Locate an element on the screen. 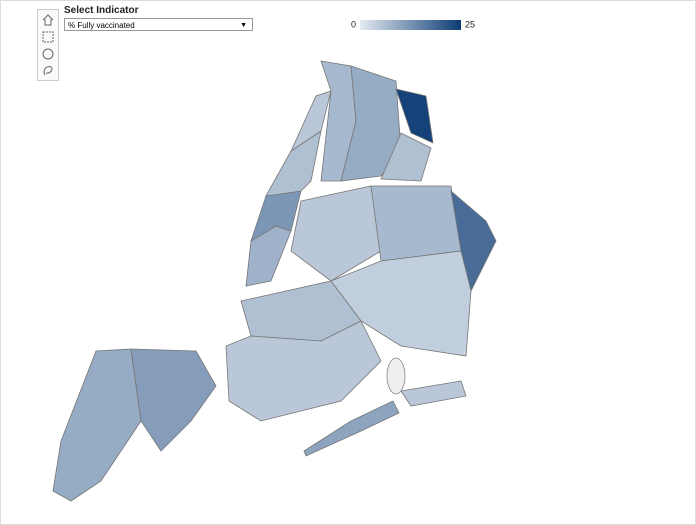  airport-area is located at coordinates (396, 376).